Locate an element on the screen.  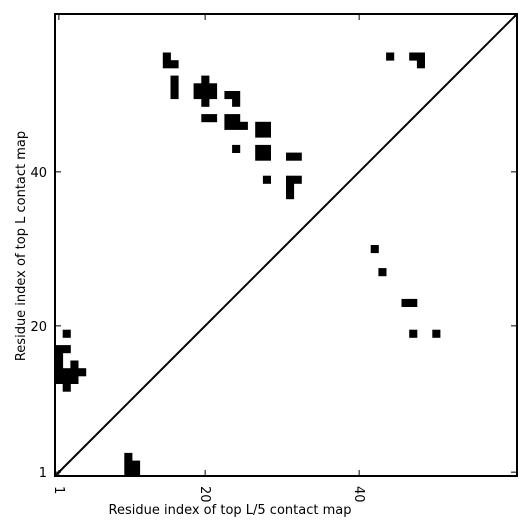
y-tick-label: 20 is located at coordinates (38, 327).